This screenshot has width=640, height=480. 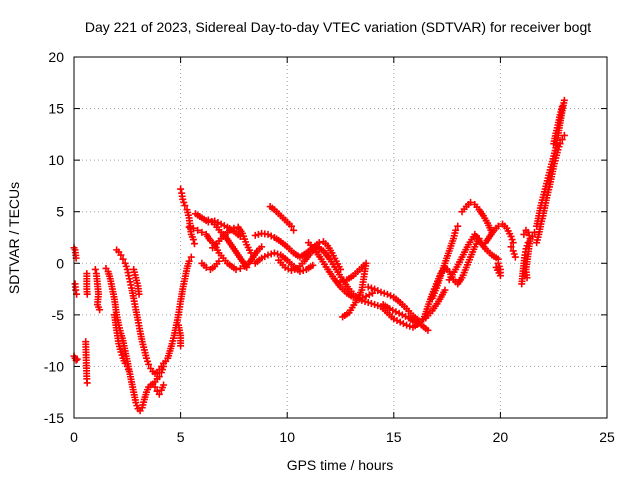 I want to click on x-tick-labels: 0 5 10 15 20 25, so click(x=342, y=437).